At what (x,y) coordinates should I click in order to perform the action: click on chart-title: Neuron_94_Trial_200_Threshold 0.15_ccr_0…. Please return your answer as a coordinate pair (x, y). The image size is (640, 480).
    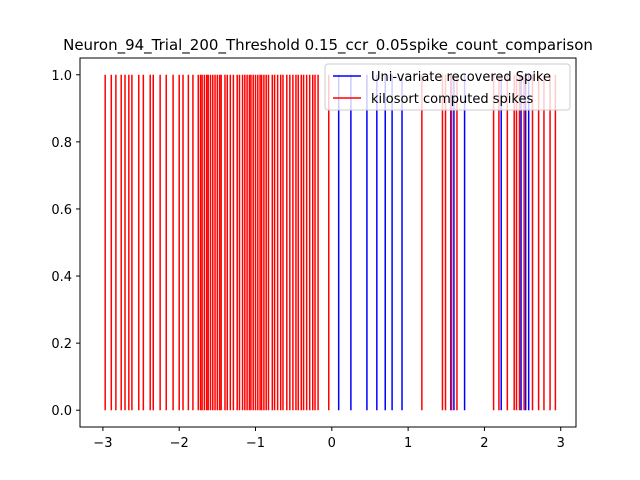
    Looking at the image, I should click on (328, 45).